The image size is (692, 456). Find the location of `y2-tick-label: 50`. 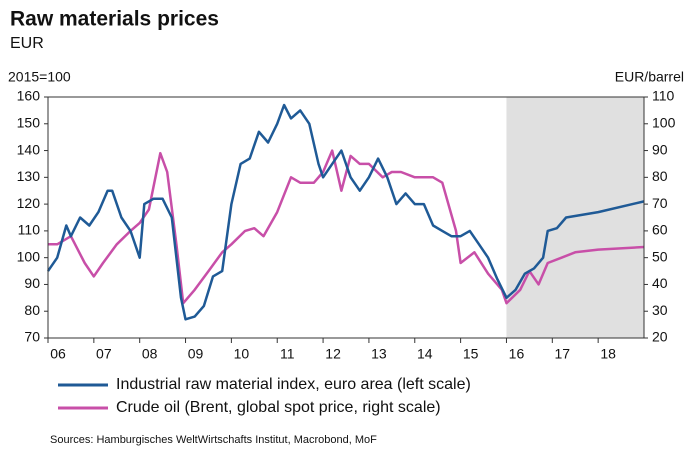

y2-tick-label: 50 is located at coordinates (660, 256).